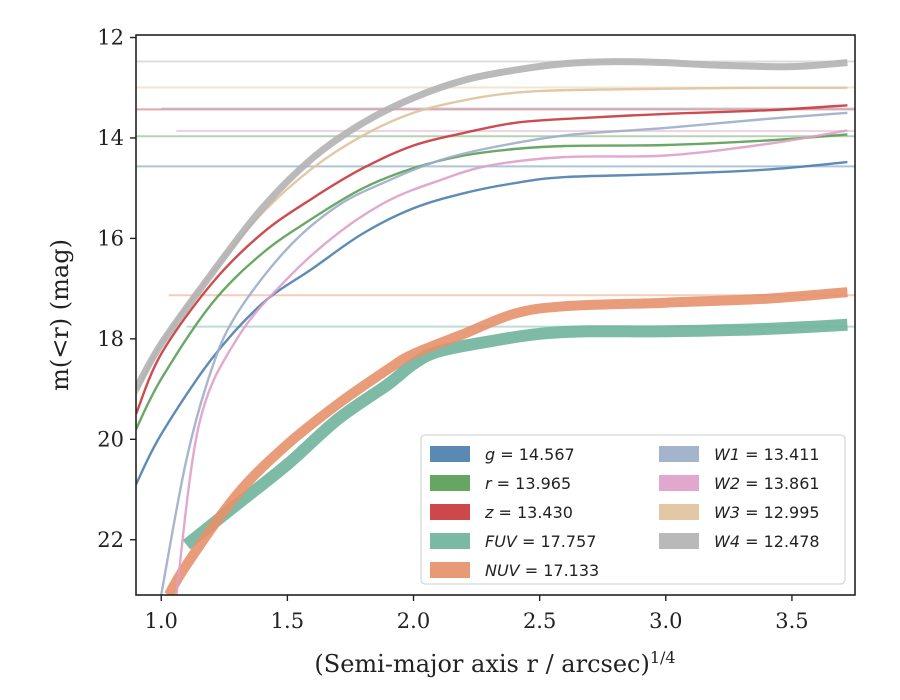 The height and width of the screenshot is (700, 900). What do you see at coordinates (110, 439) in the screenshot?
I see `y-tick-label: 20` at bounding box center [110, 439].